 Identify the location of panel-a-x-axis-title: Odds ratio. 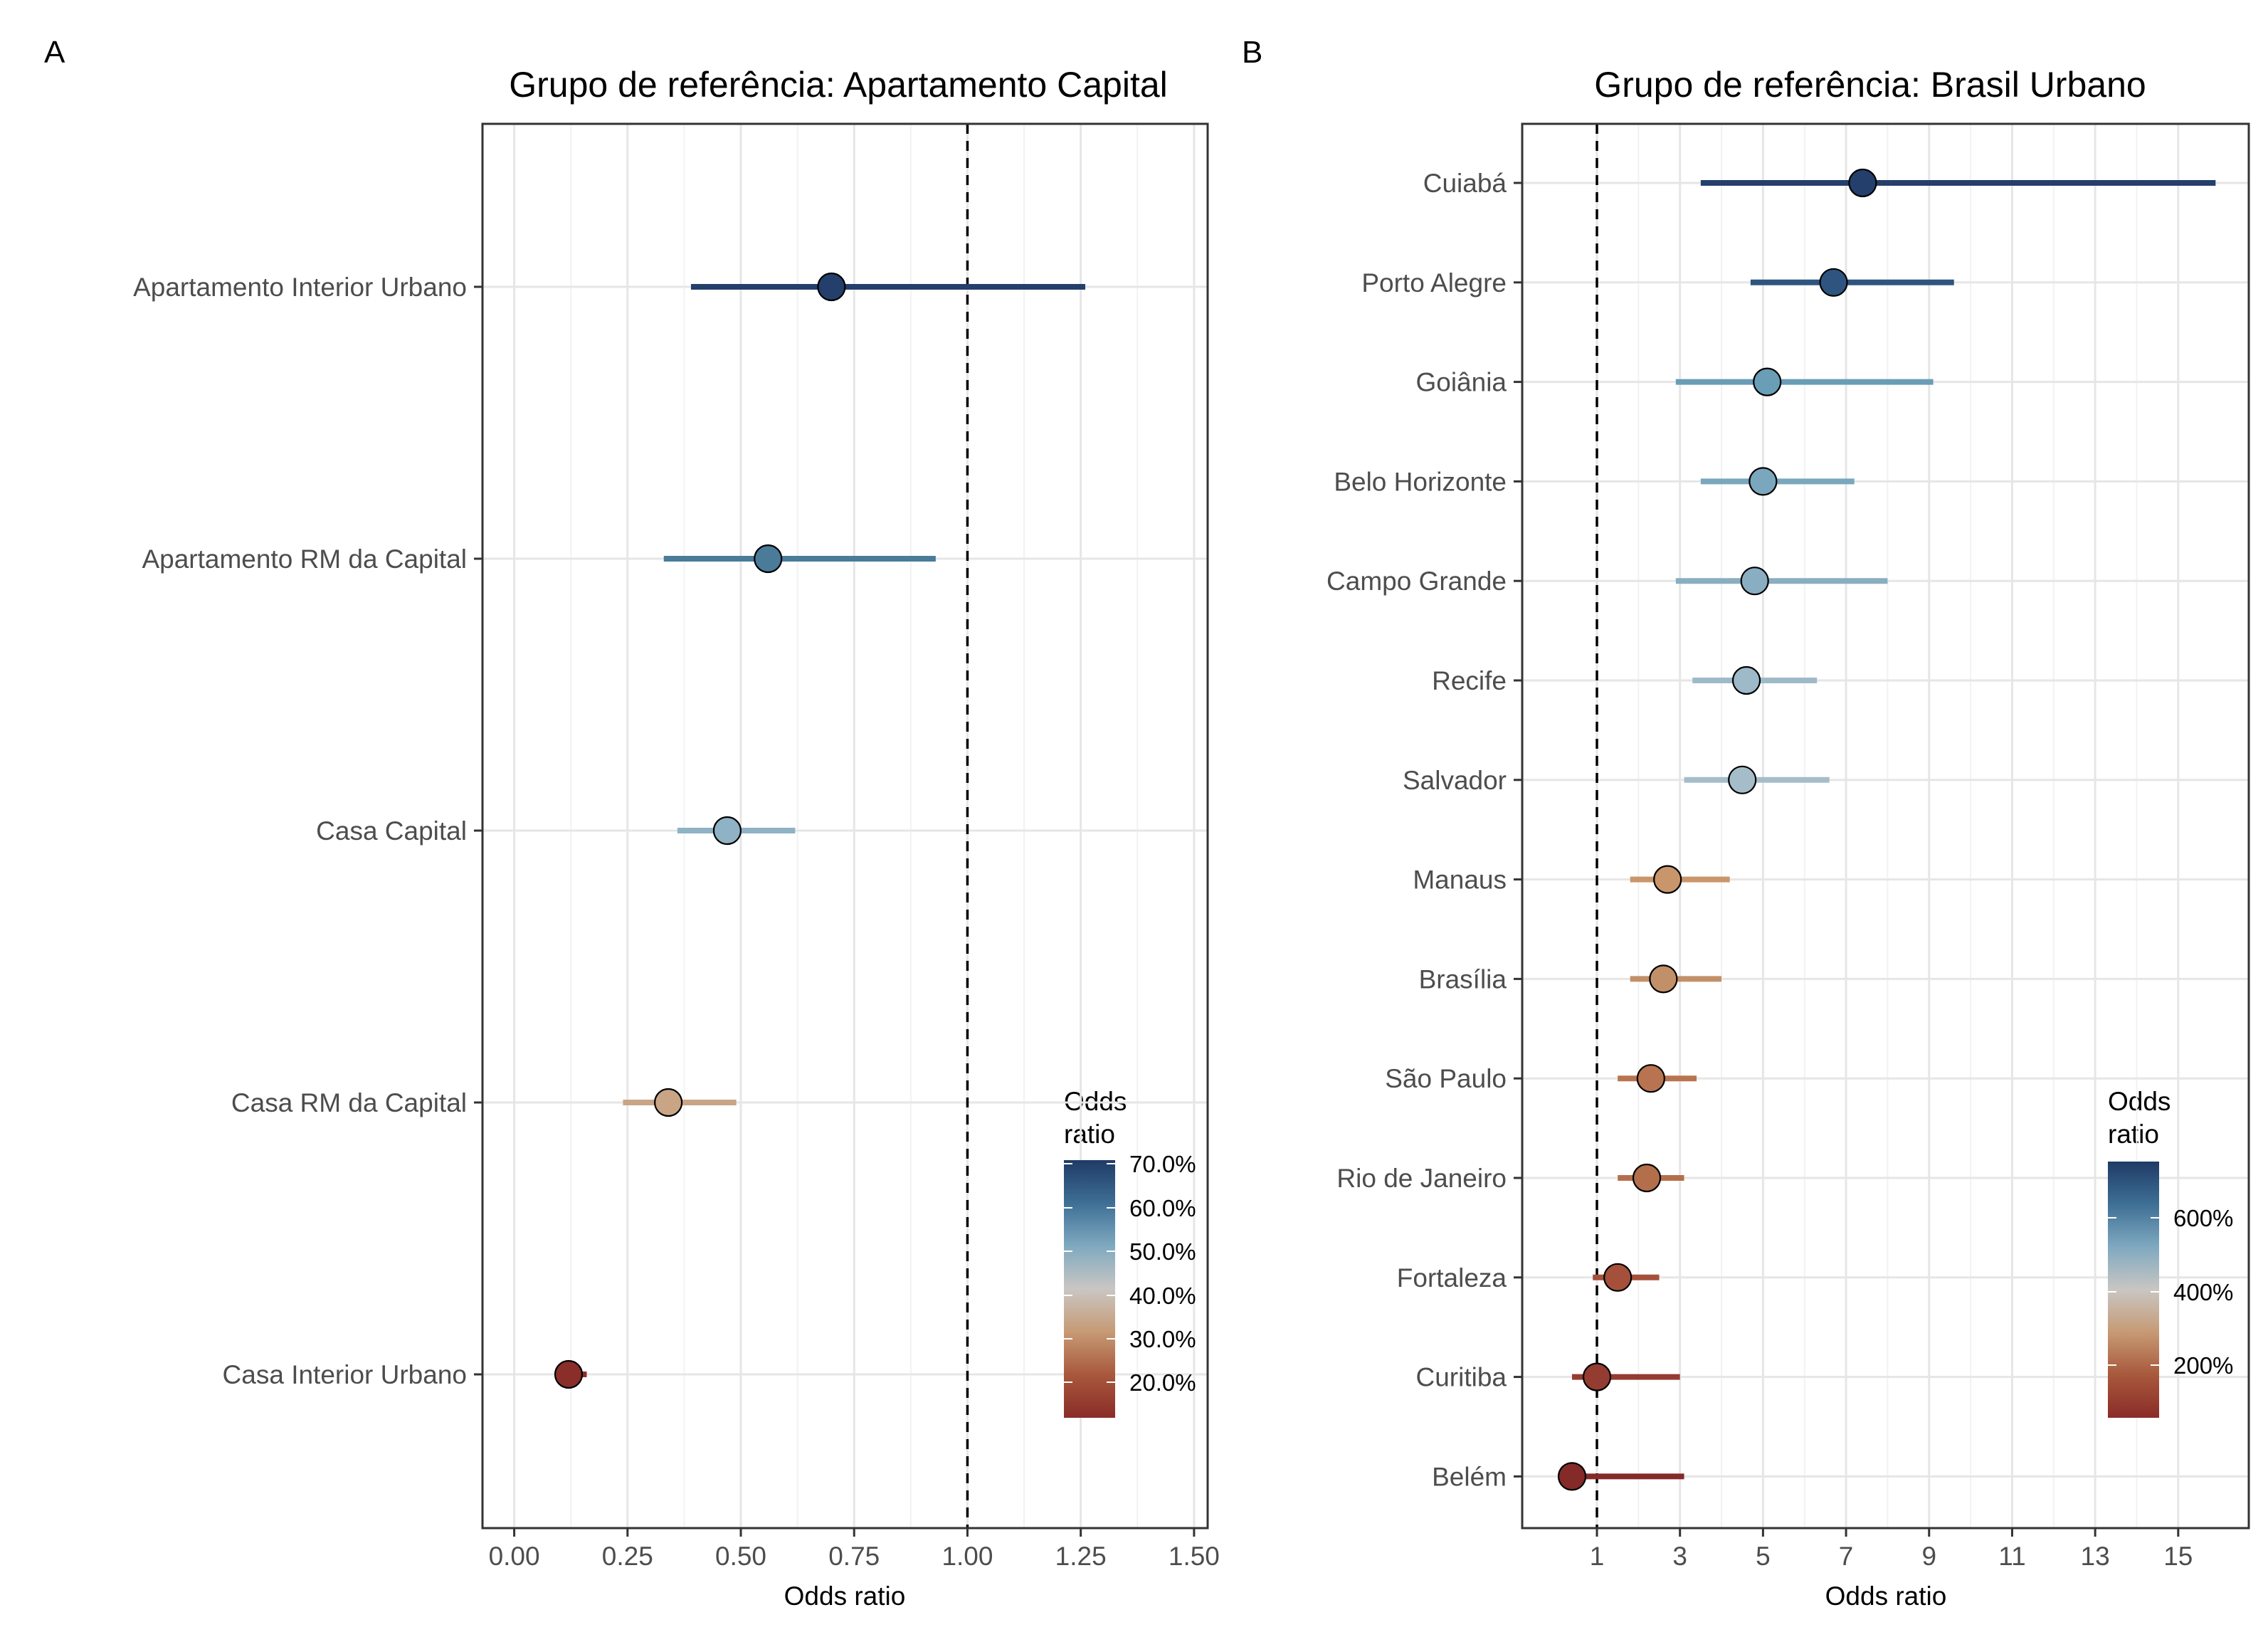
(845, 1596).